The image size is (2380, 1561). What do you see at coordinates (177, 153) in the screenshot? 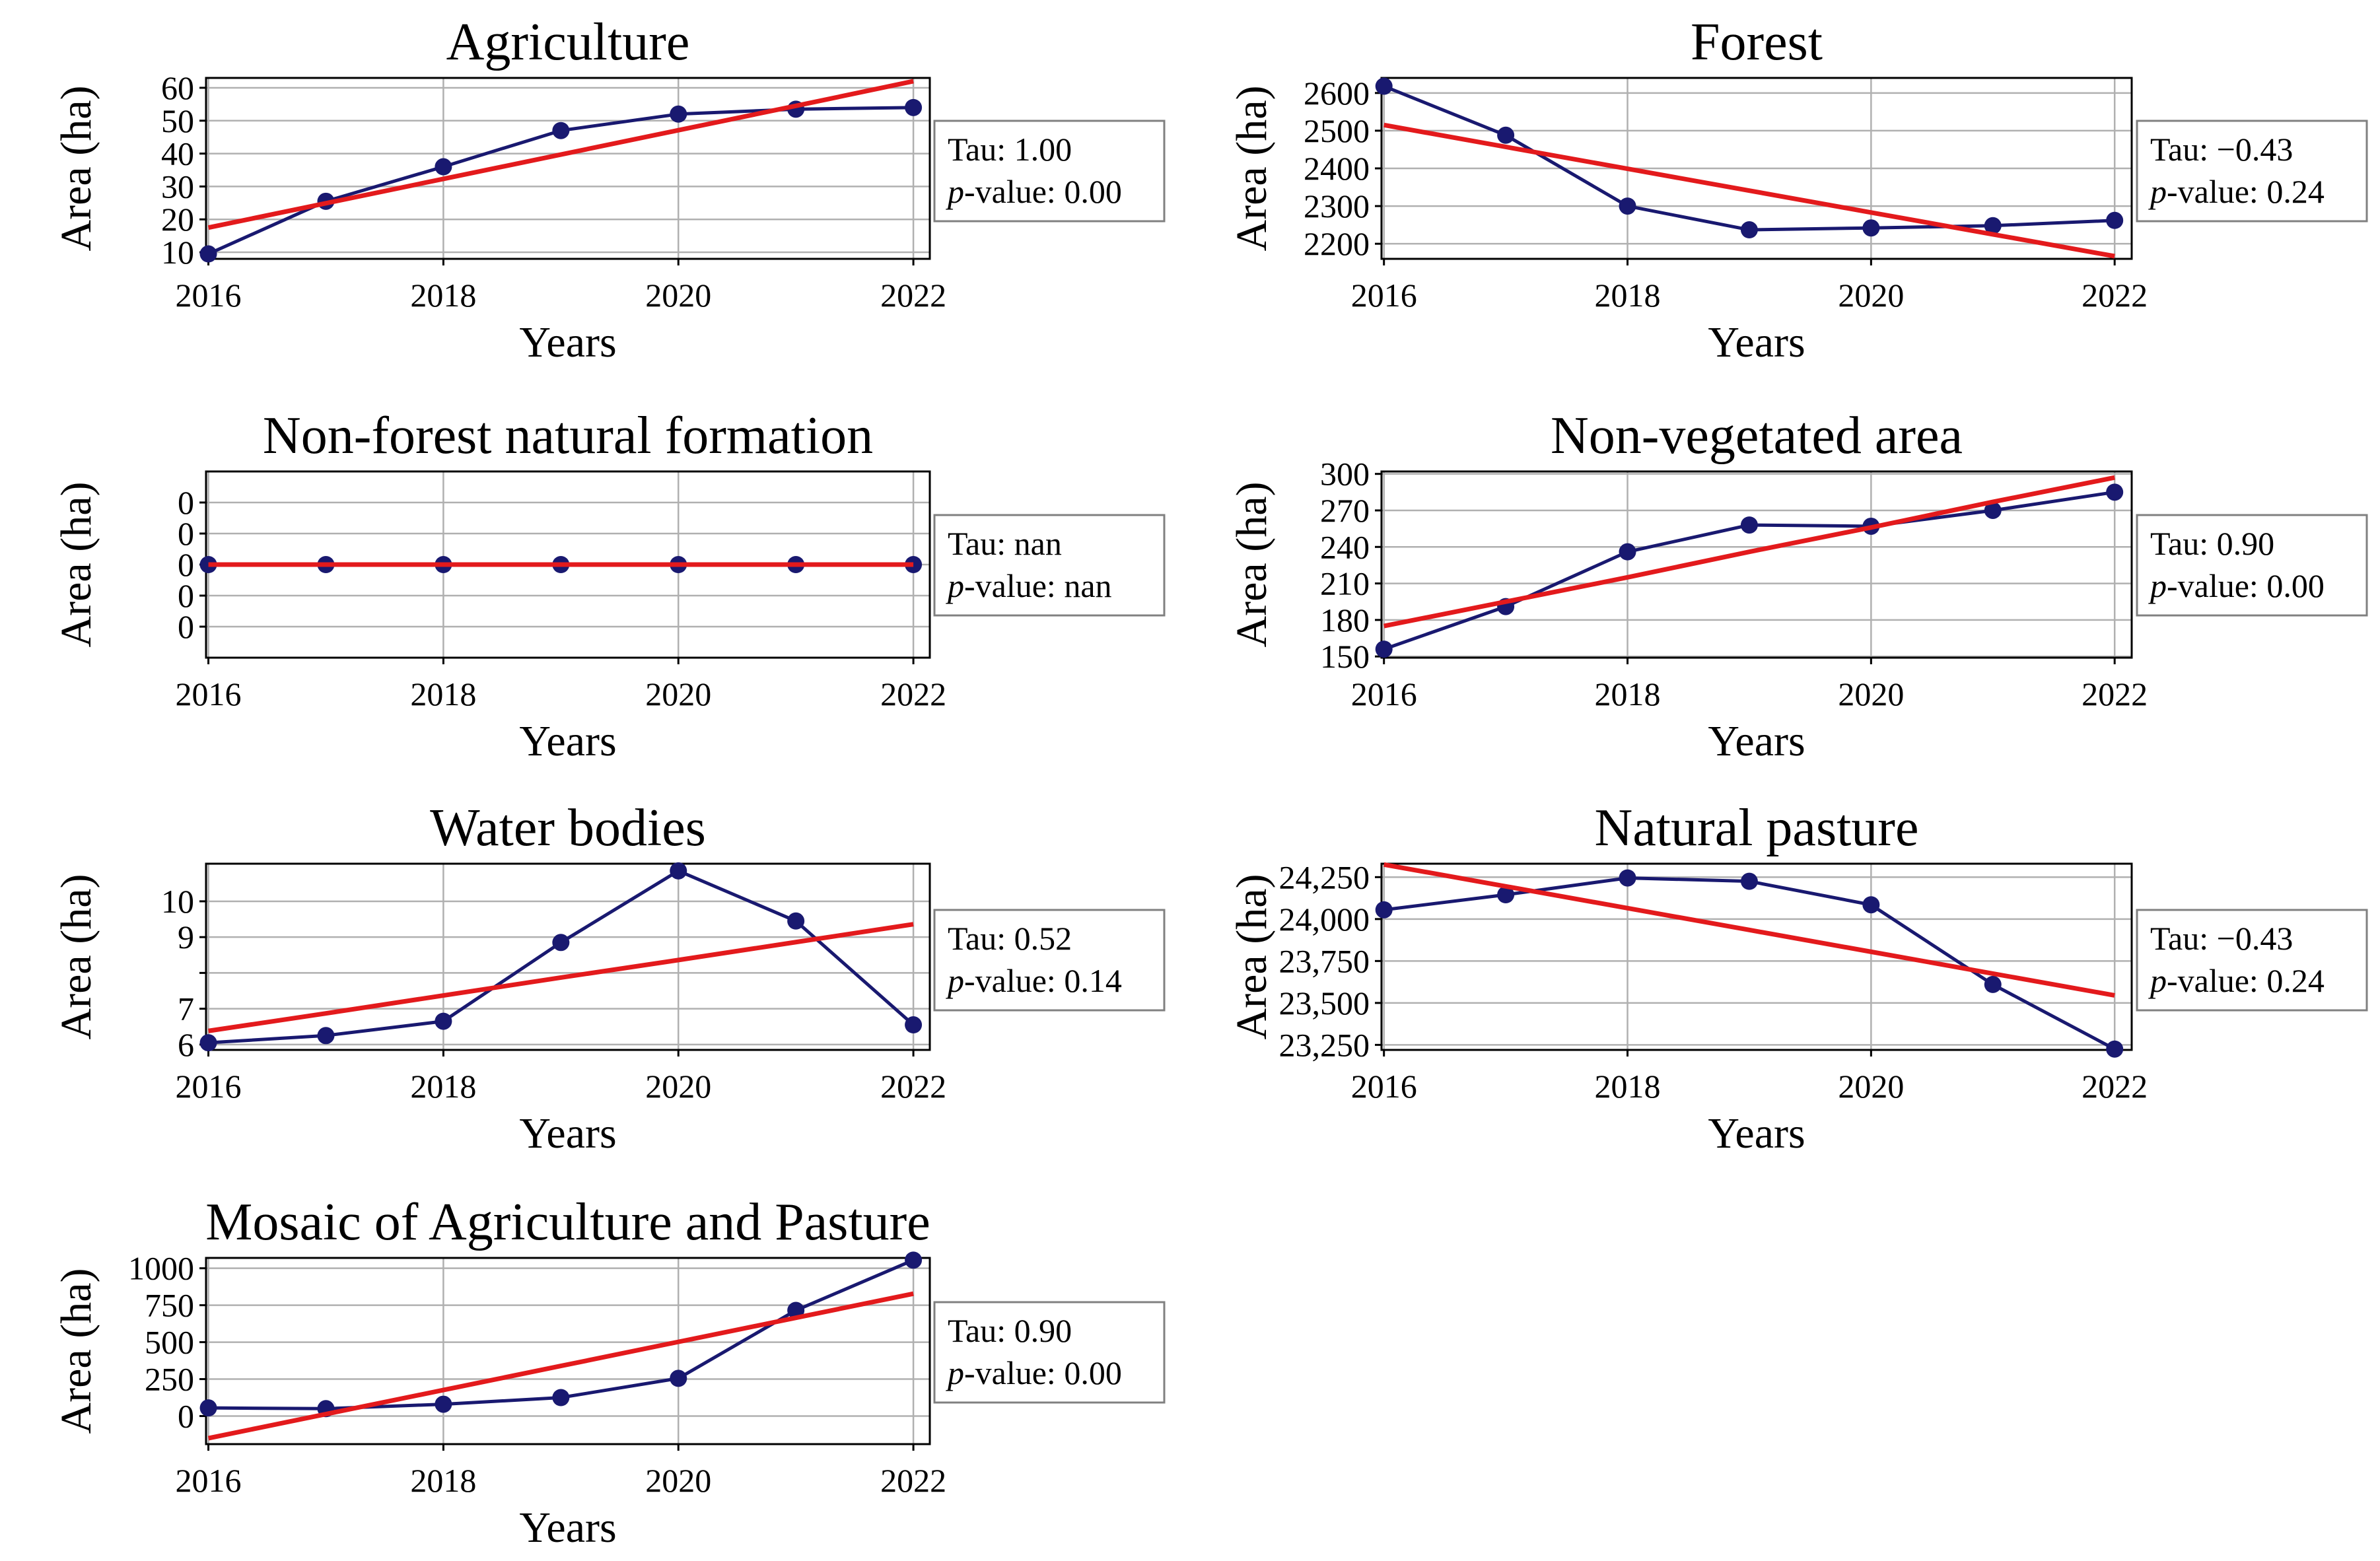
I see `y-tick-label: 40` at bounding box center [177, 153].